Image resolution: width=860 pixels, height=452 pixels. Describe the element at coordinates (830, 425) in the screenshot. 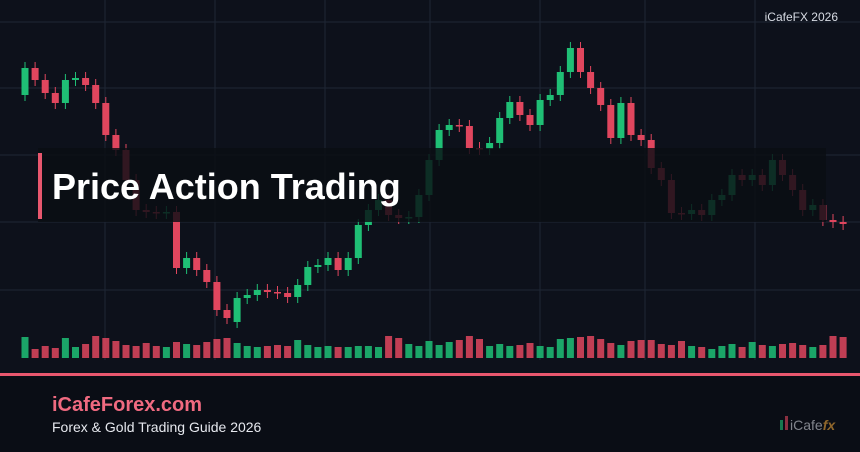

I see `logo-accent: fx` at that location.